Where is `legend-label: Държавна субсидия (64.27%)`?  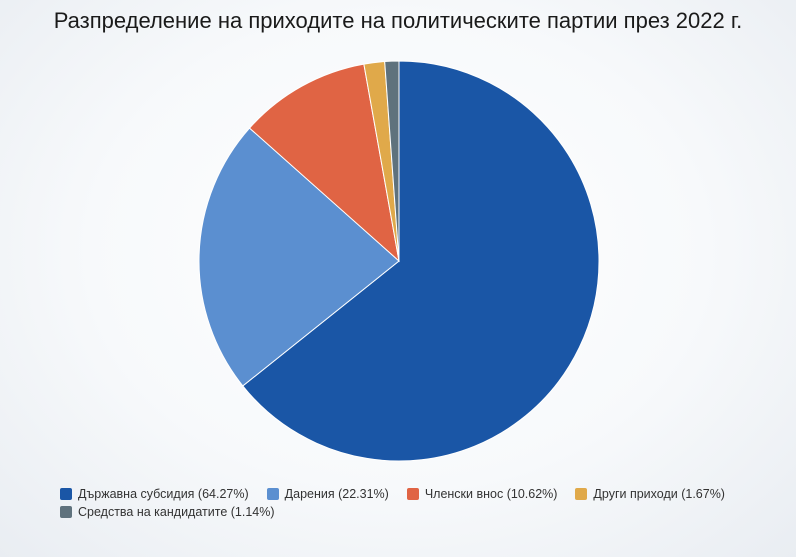 legend-label: Държавна субсидия (64.27%) is located at coordinates (163, 494).